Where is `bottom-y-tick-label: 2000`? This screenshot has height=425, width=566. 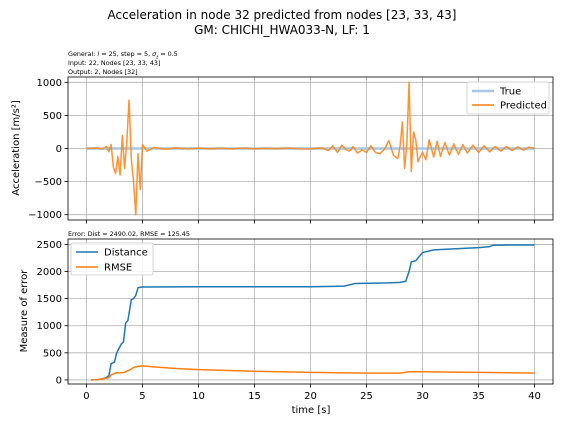
bottom-y-tick-label: 2000 is located at coordinates (49, 272).